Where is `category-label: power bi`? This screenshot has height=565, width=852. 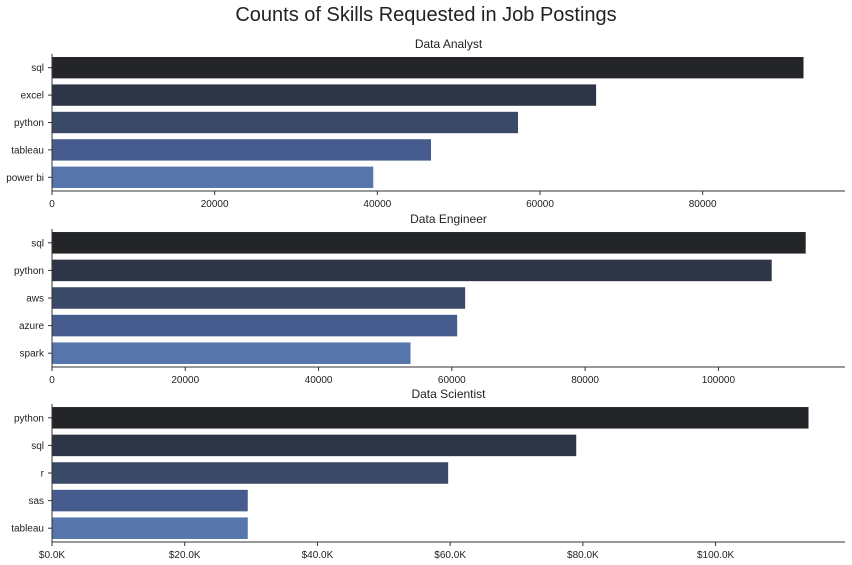 category-label: power bi is located at coordinates (25, 178).